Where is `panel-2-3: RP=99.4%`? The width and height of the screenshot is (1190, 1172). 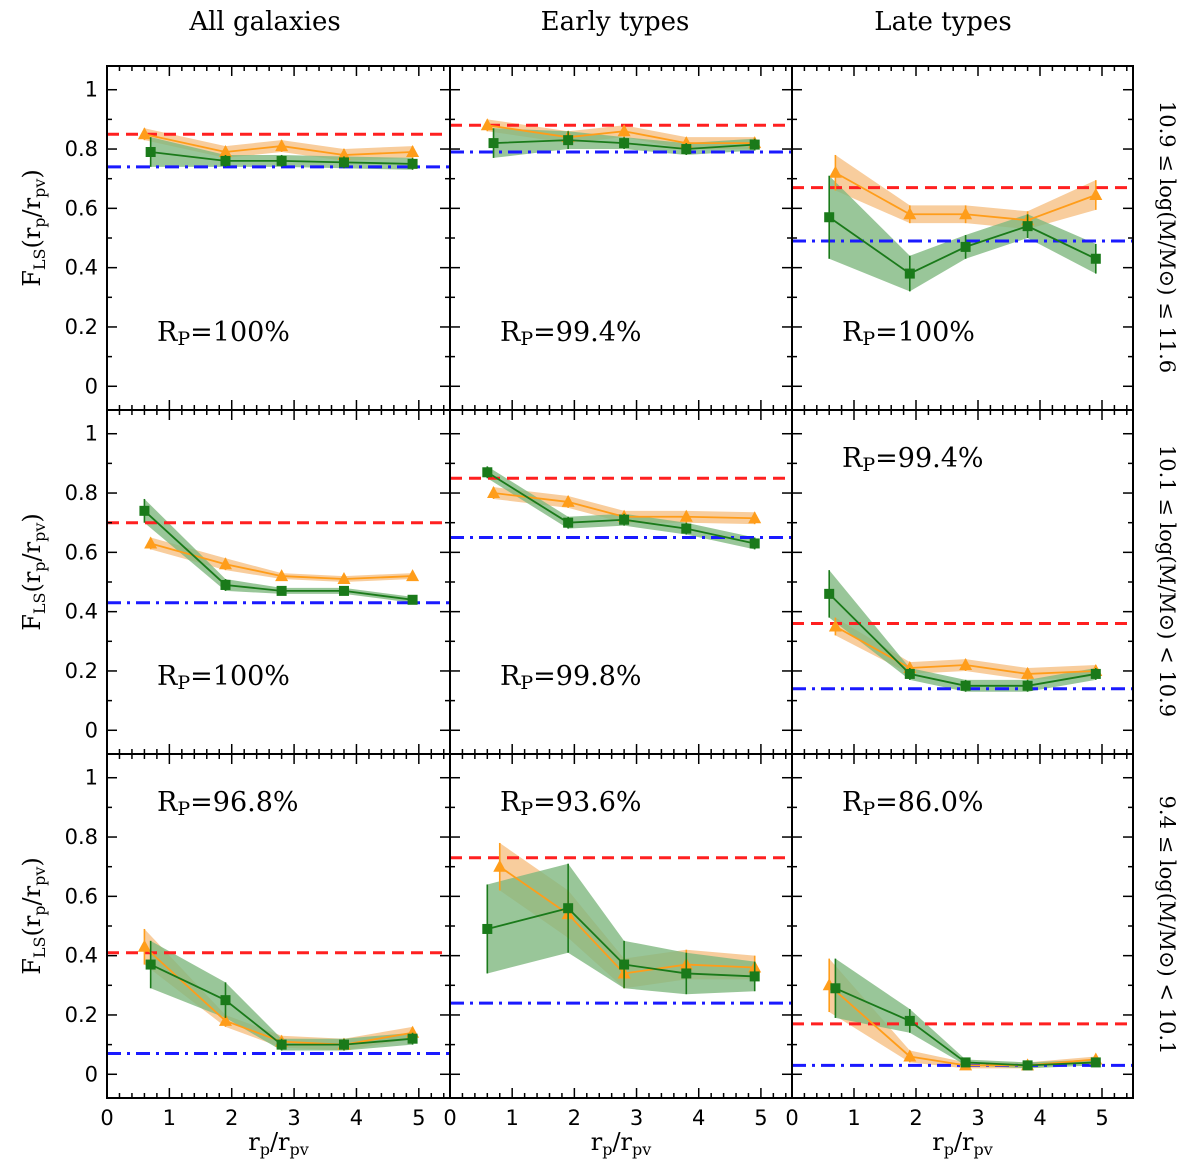 panel-2-3: RP=99.4% is located at coordinates (962, 582).